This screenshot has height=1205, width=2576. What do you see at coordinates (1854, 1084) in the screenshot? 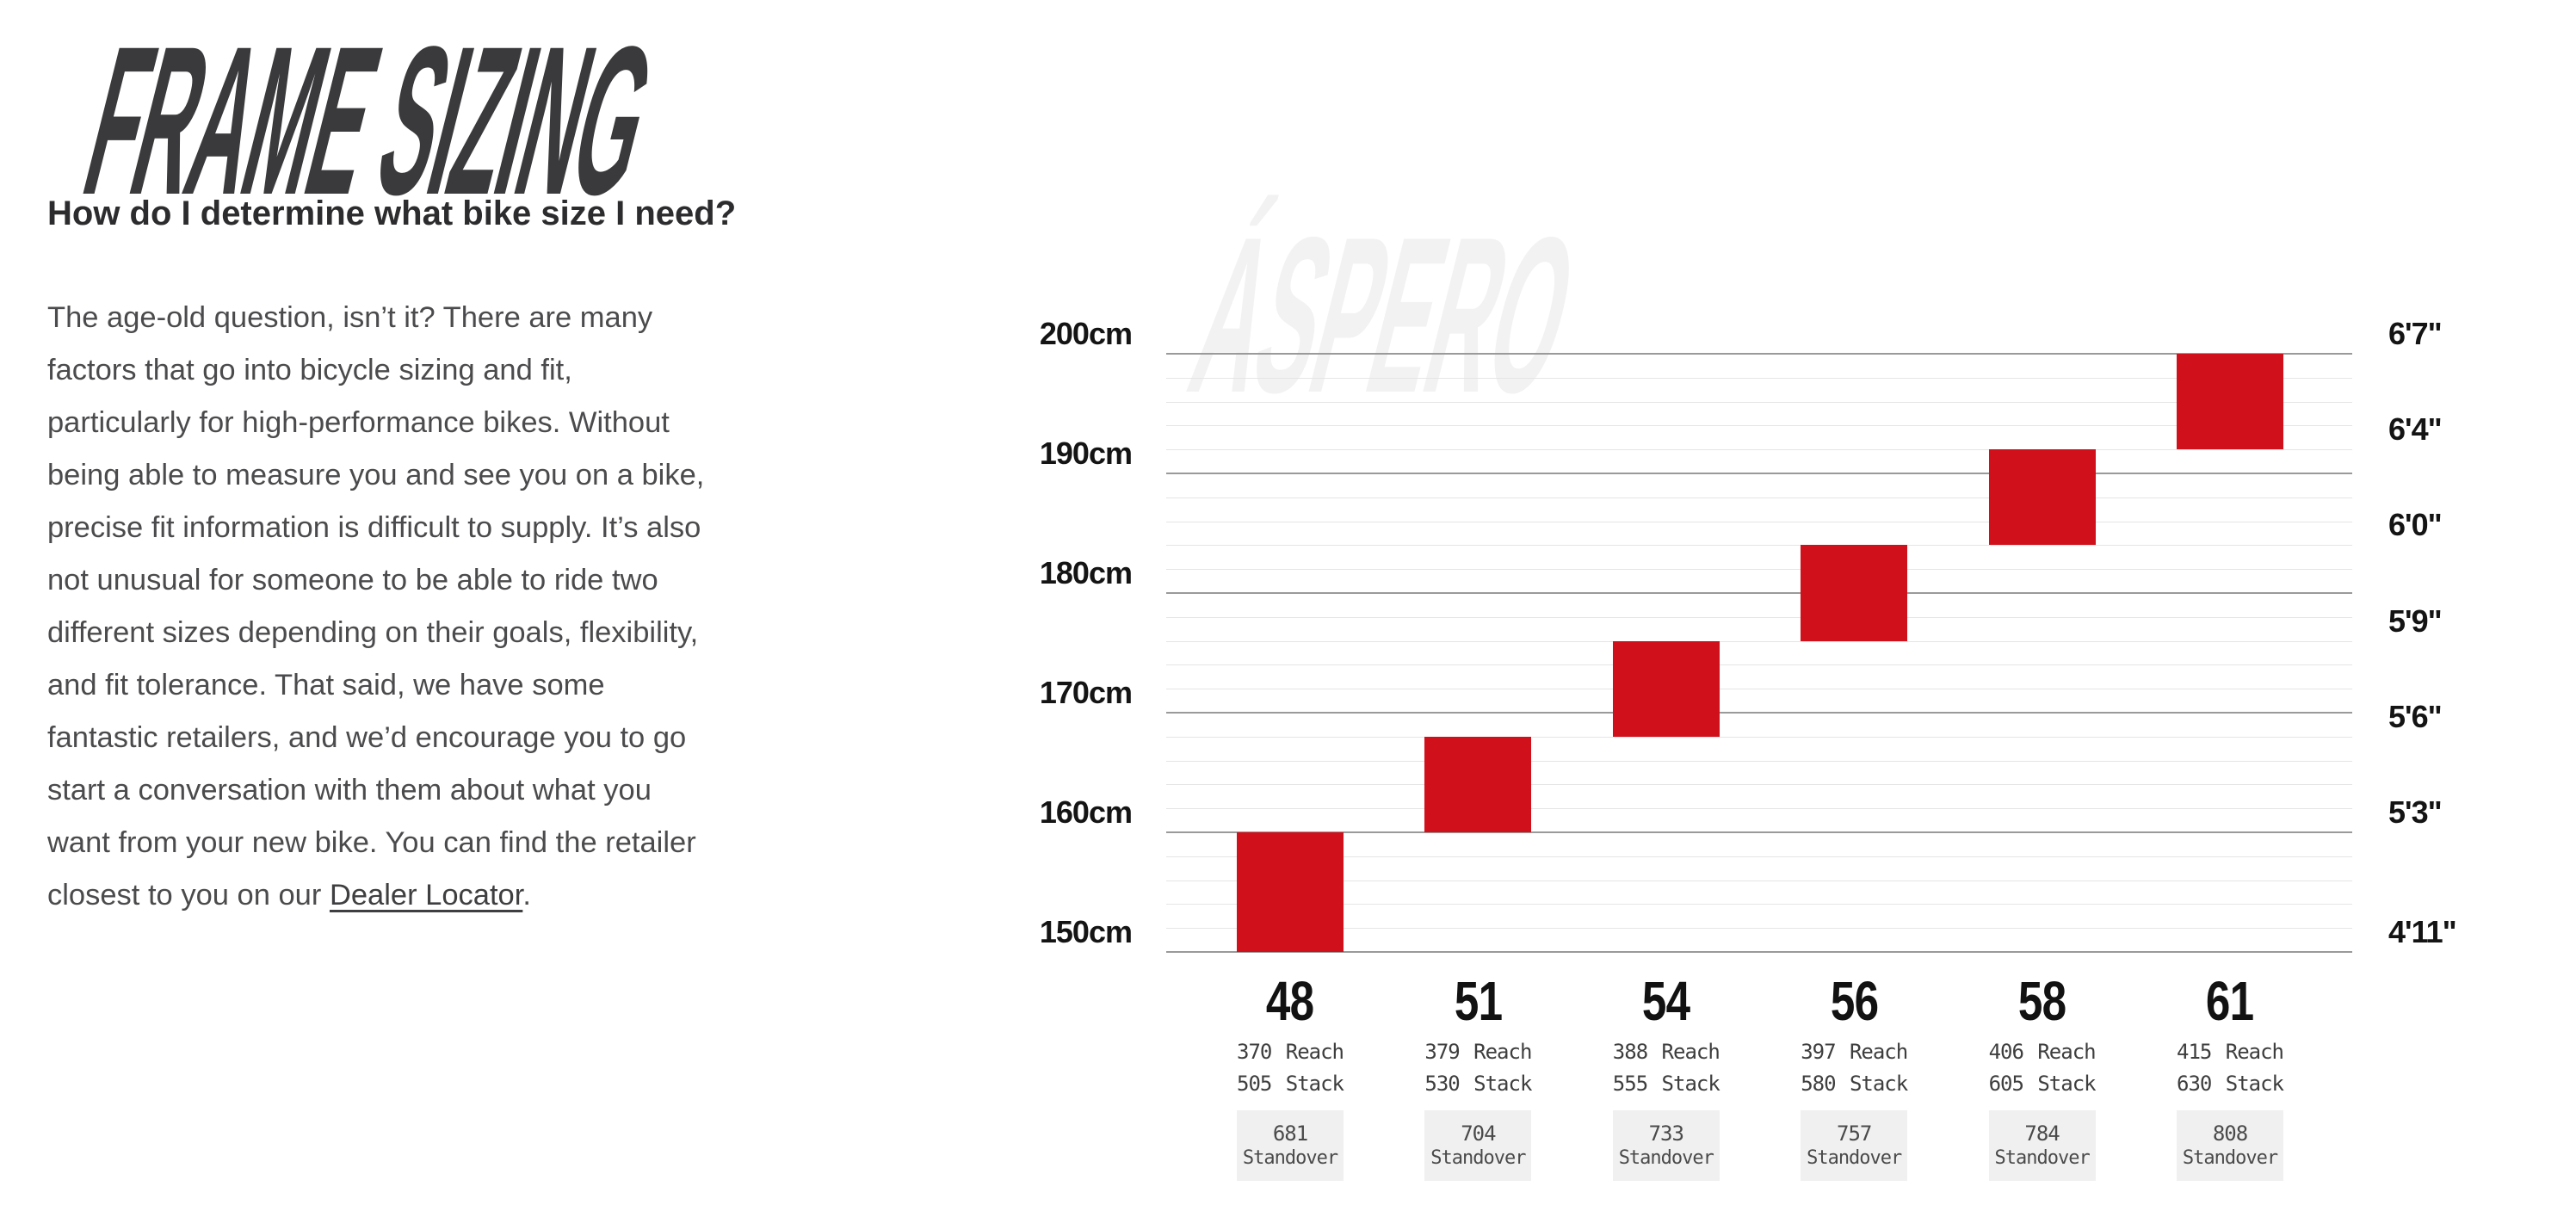
I see `stack-row: 580 Stack` at bounding box center [1854, 1084].